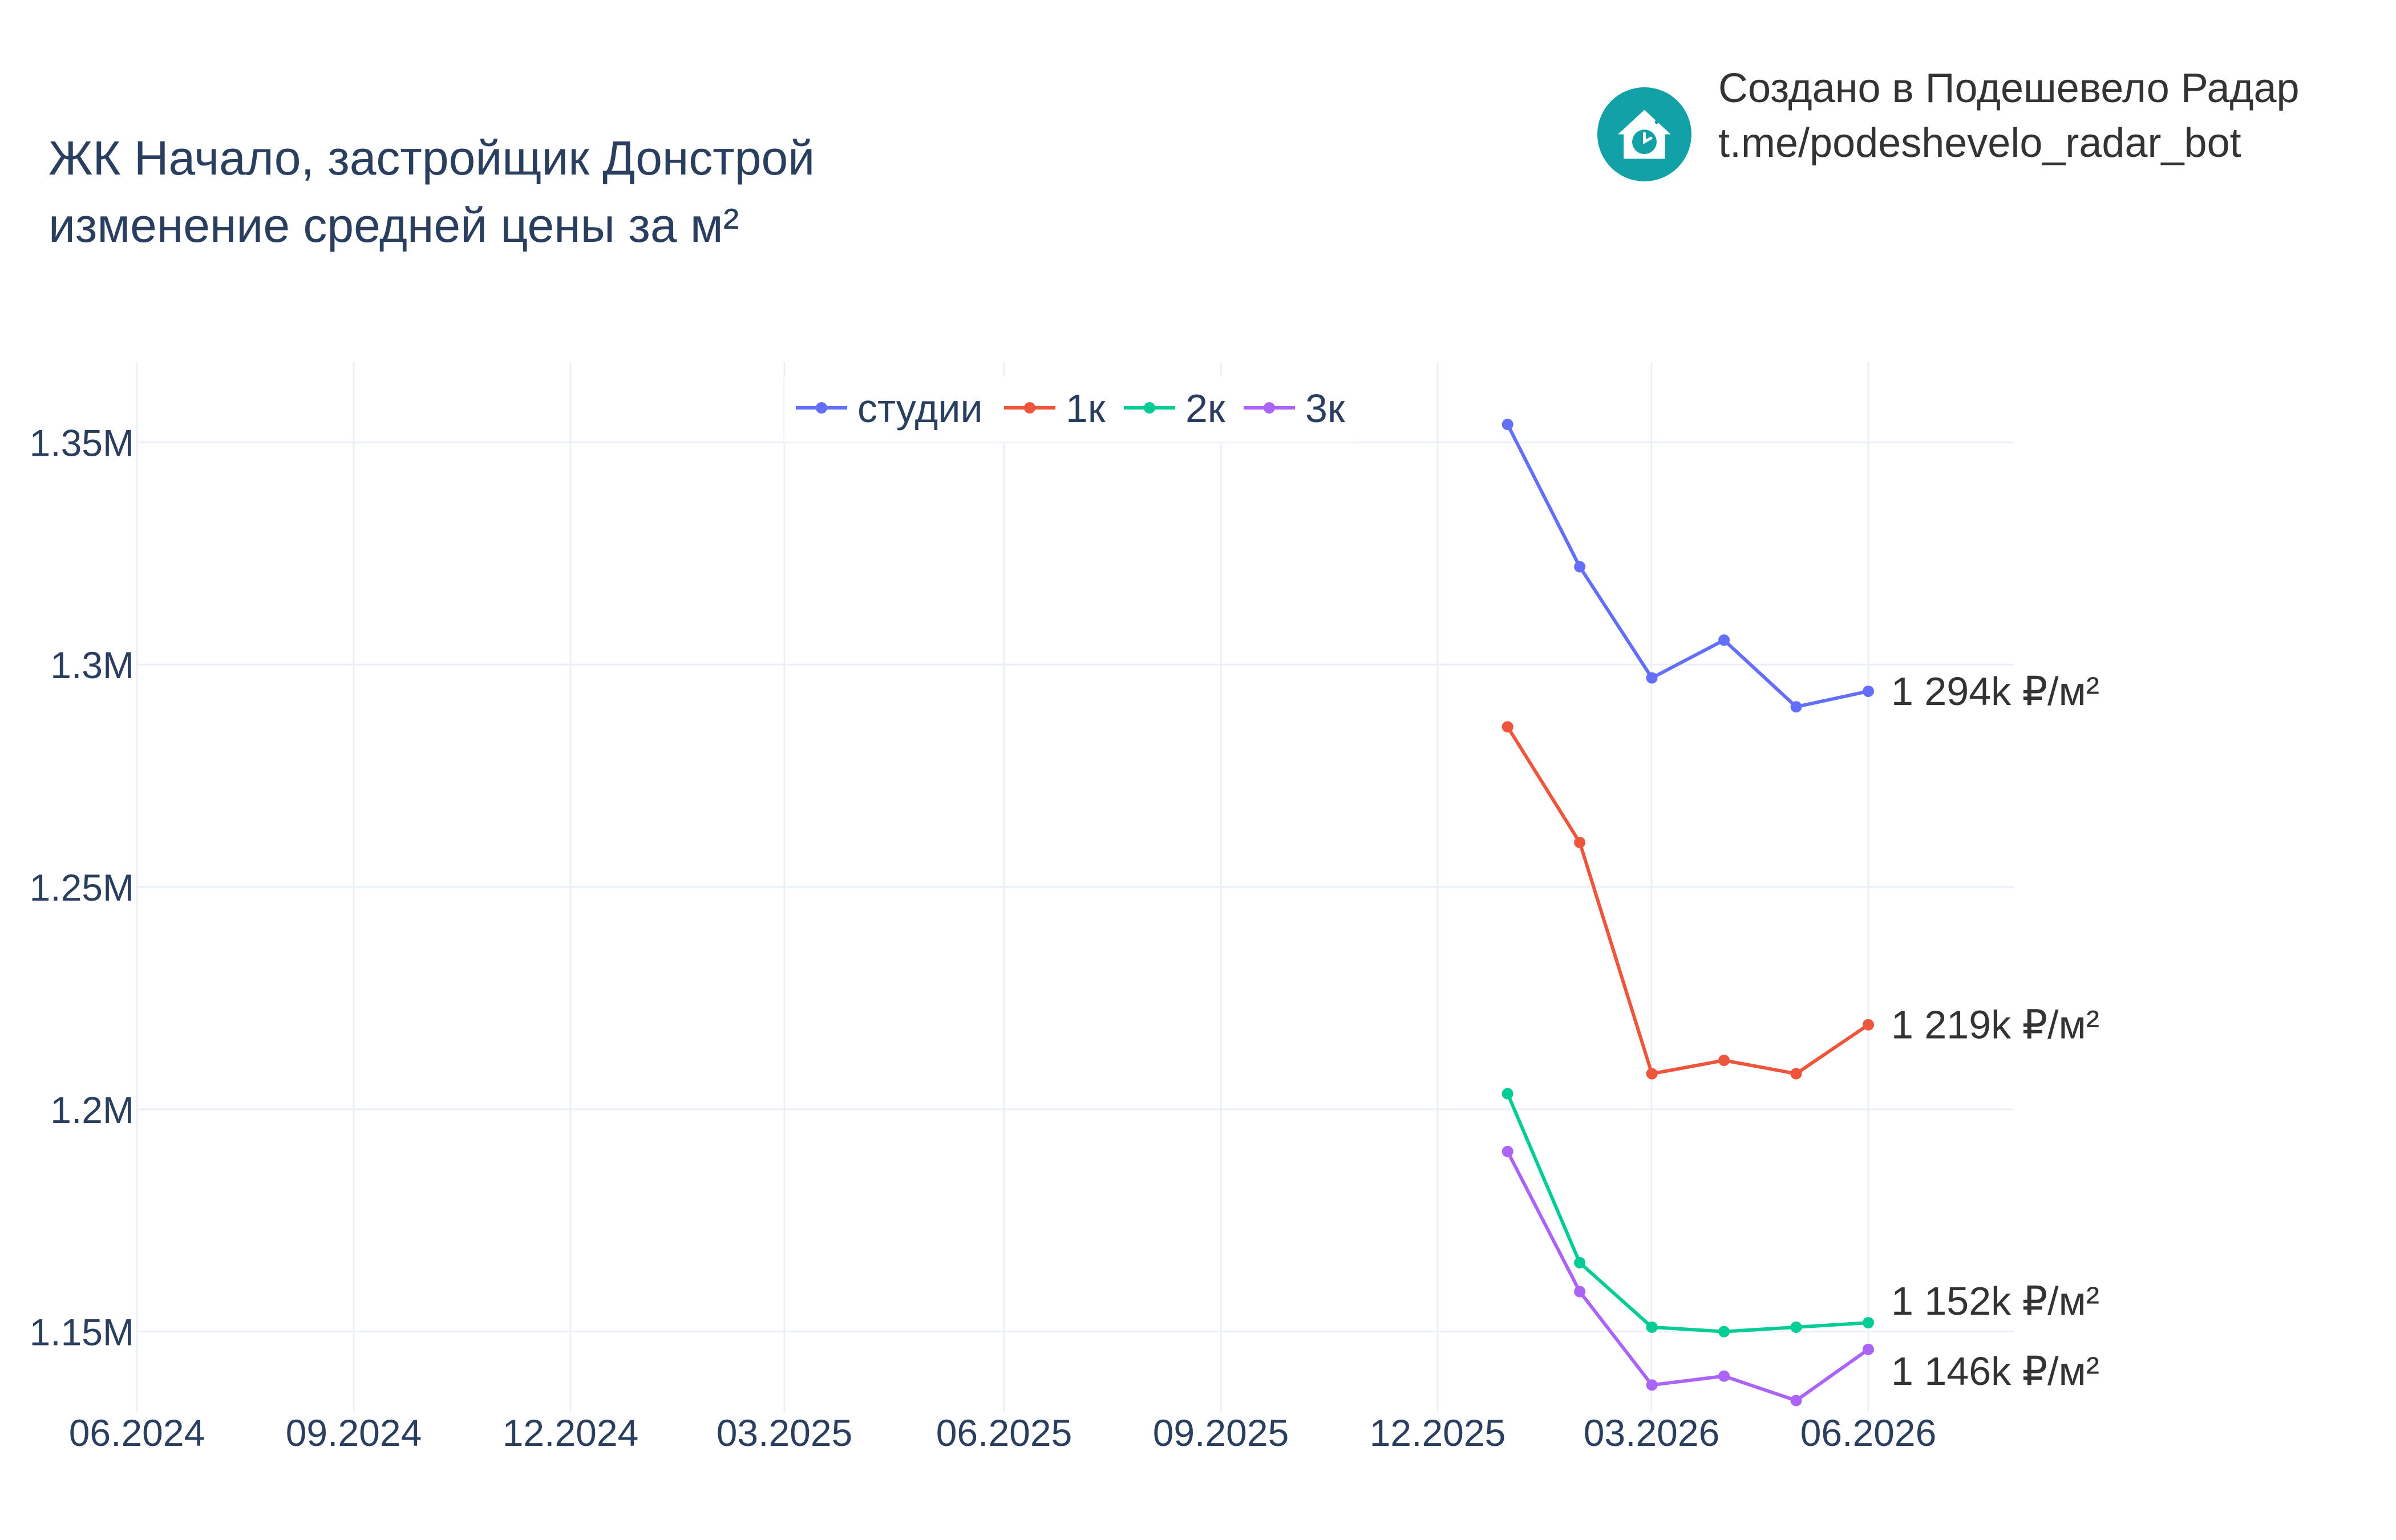 This screenshot has width=2396, height=1540. Describe the element at coordinates (1205, 409) in the screenshot. I see `legend-label: 2к` at that location.